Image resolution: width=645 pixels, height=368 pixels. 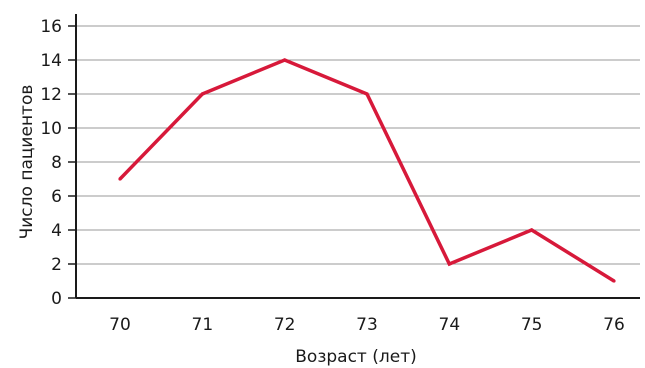 I want to click on y-tick-label: 6, so click(x=56, y=197).